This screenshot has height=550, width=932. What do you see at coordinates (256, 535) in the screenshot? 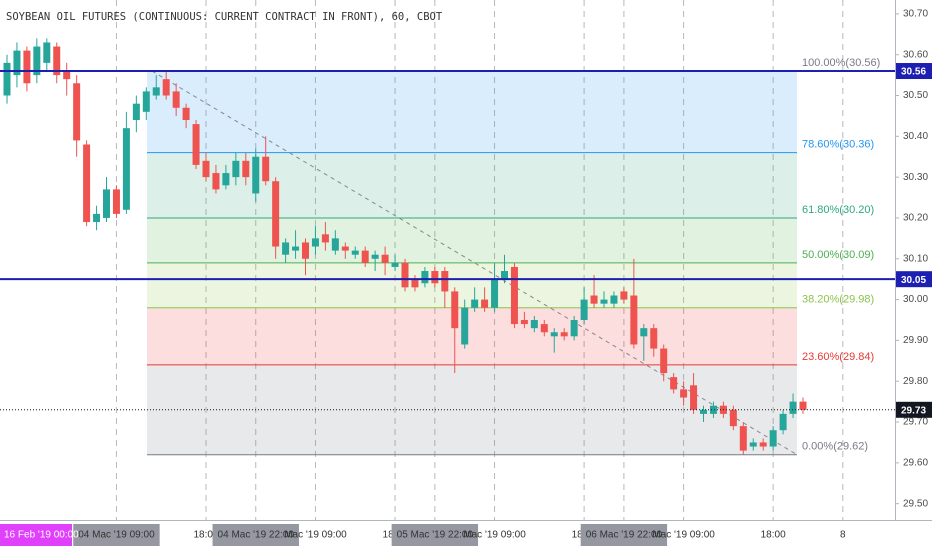
I see `x-tick-label: 04 Mac '19 22:00` at bounding box center [256, 535].